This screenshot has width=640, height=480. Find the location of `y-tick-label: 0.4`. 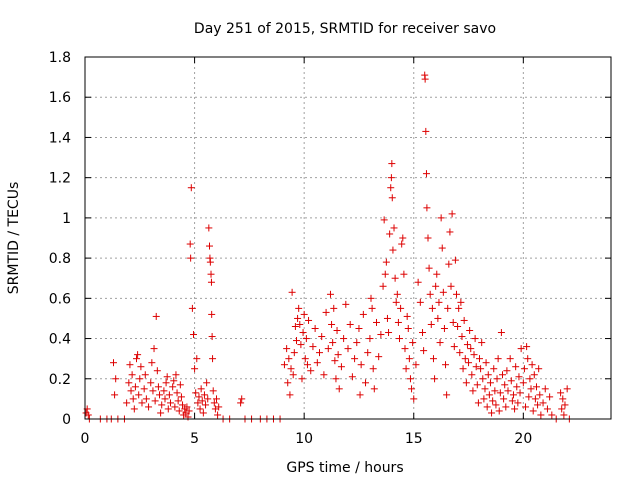

y-tick-label: 0.4 is located at coordinates (60, 340).